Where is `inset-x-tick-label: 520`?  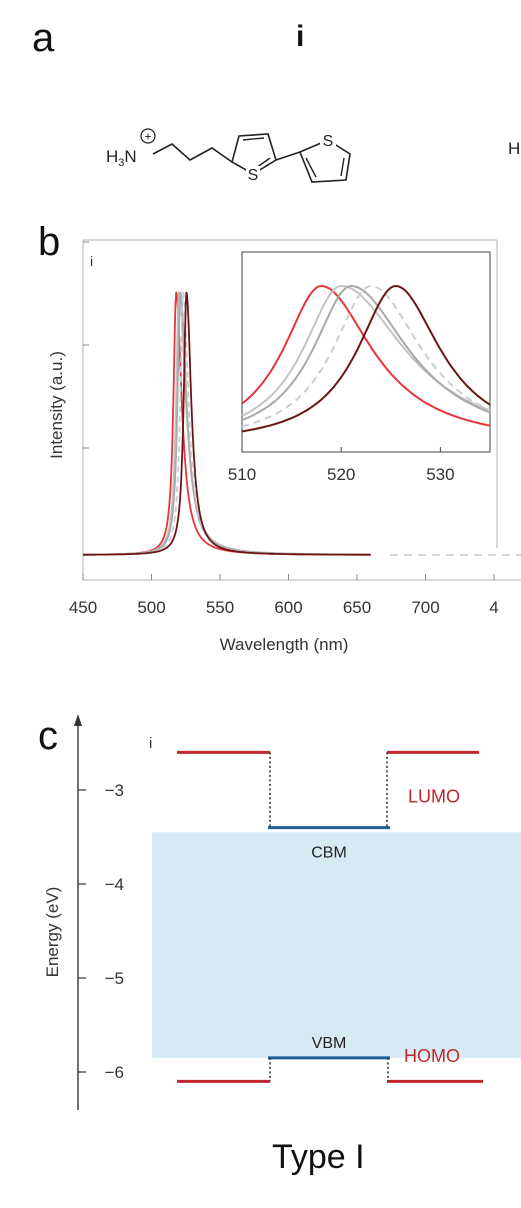 inset-x-tick-label: 520 is located at coordinates (341, 474).